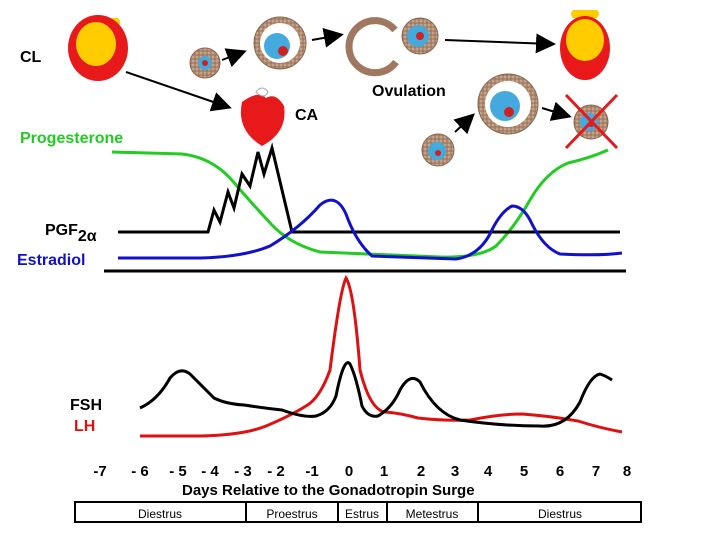 The image size is (720, 540). Describe the element at coordinates (591, 121) in the screenshot. I see `atretic-follicle-icon` at that location.